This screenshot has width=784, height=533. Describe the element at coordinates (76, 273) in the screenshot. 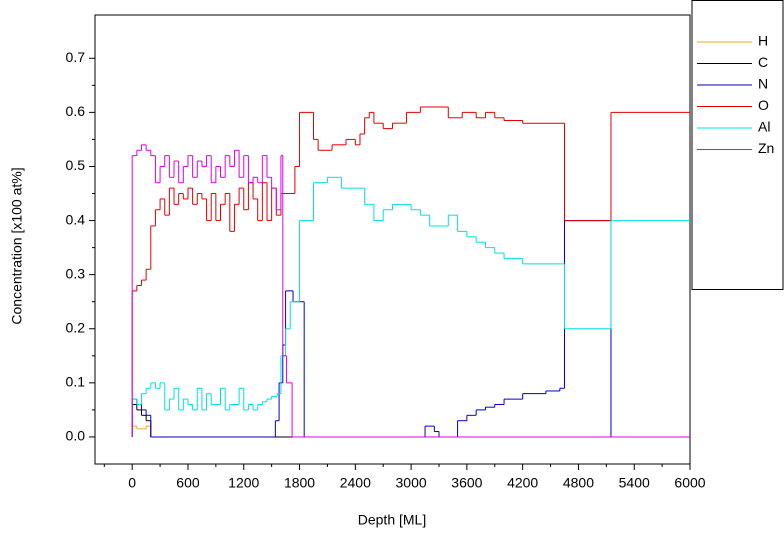

I see `y-tick-label: 0.3` at that location.